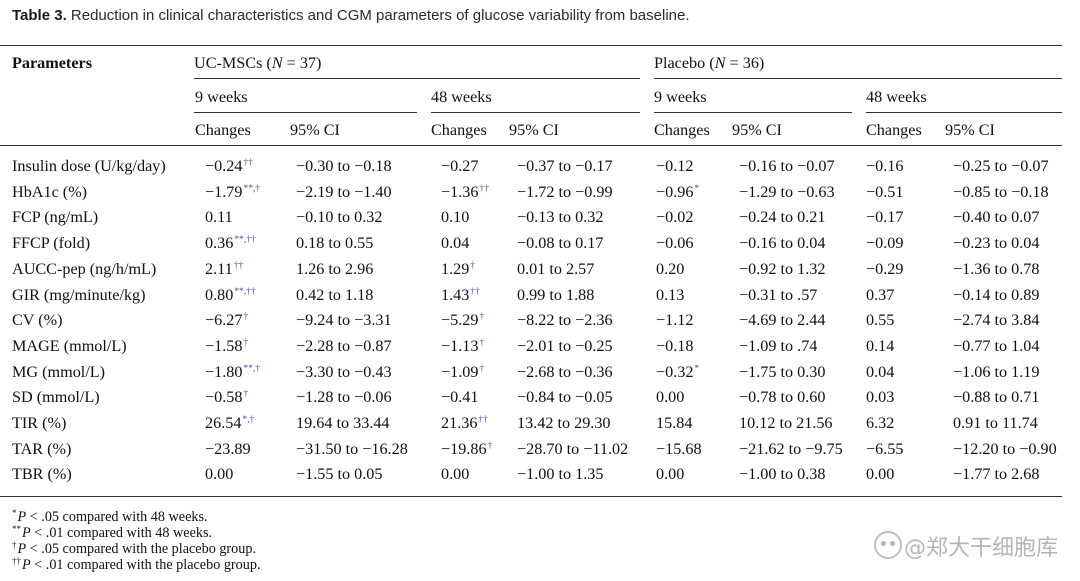 This screenshot has height=581, width=1080. What do you see at coordinates (1001, 166) in the screenshot?
I see `cell-value: −0.25 to −0.07` at bounding box center [1001, 166].